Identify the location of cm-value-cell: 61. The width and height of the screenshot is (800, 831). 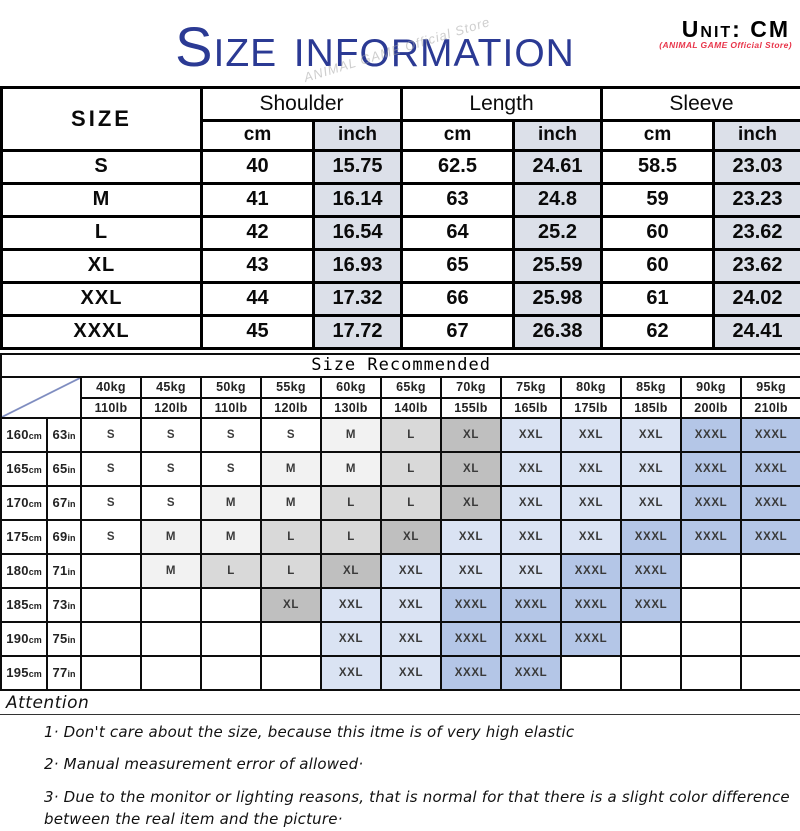
(658, 298).